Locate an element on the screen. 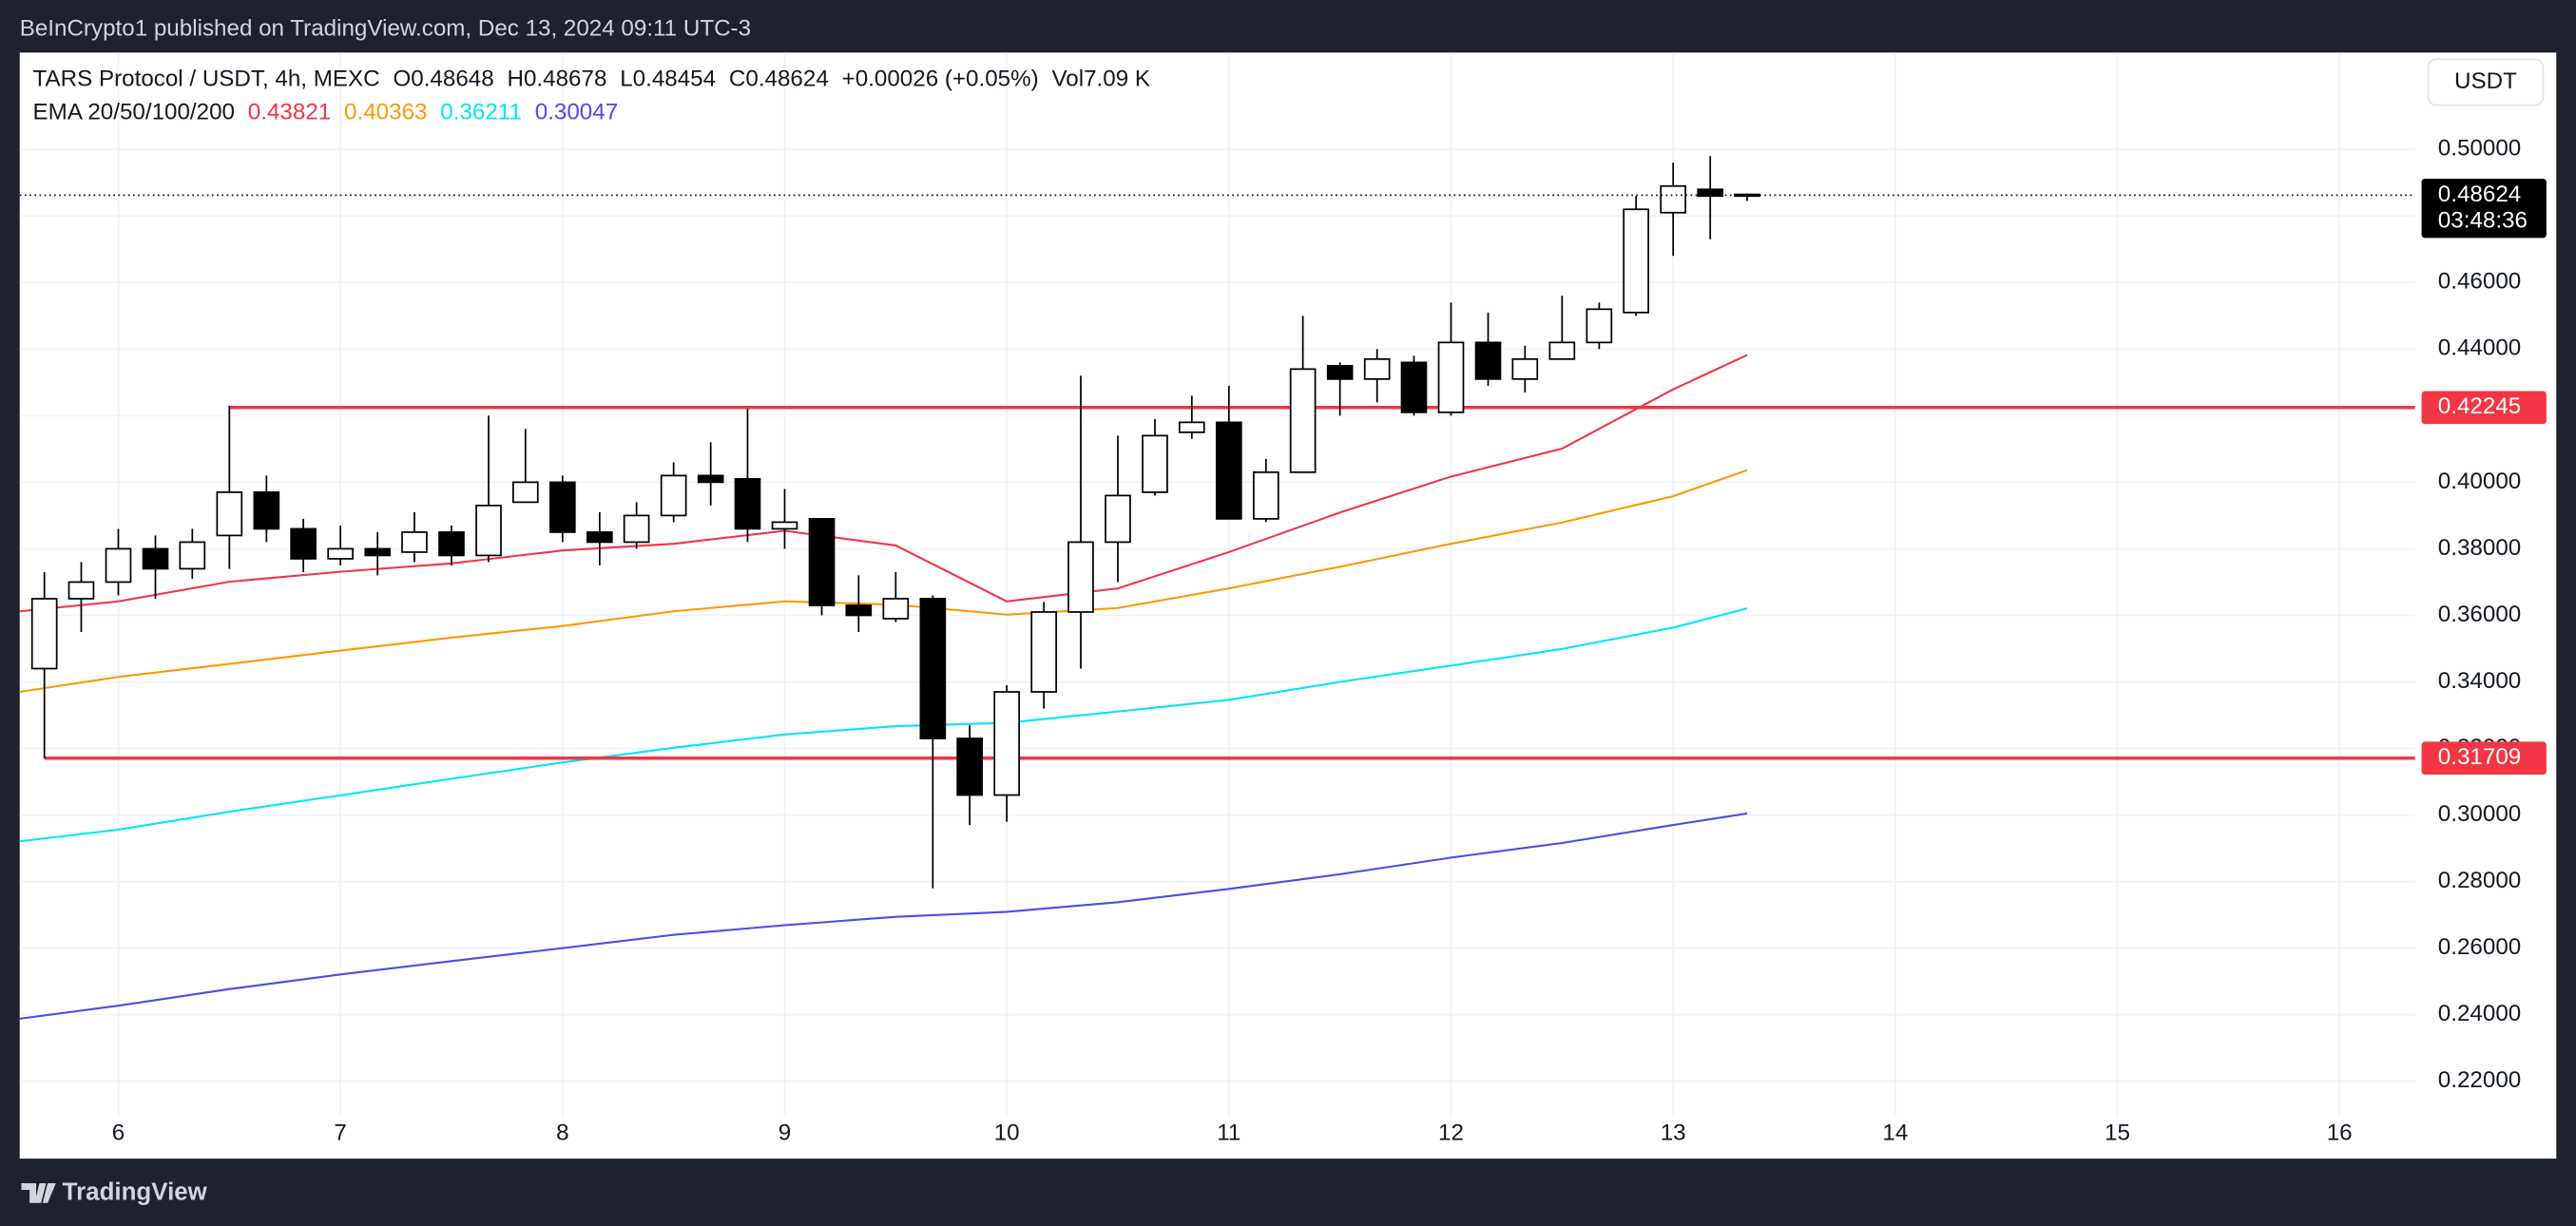 The height and width of the screenshot is (1226, 2576). y-tick-label: 0.40000 is located at coordinates (2479, 482).